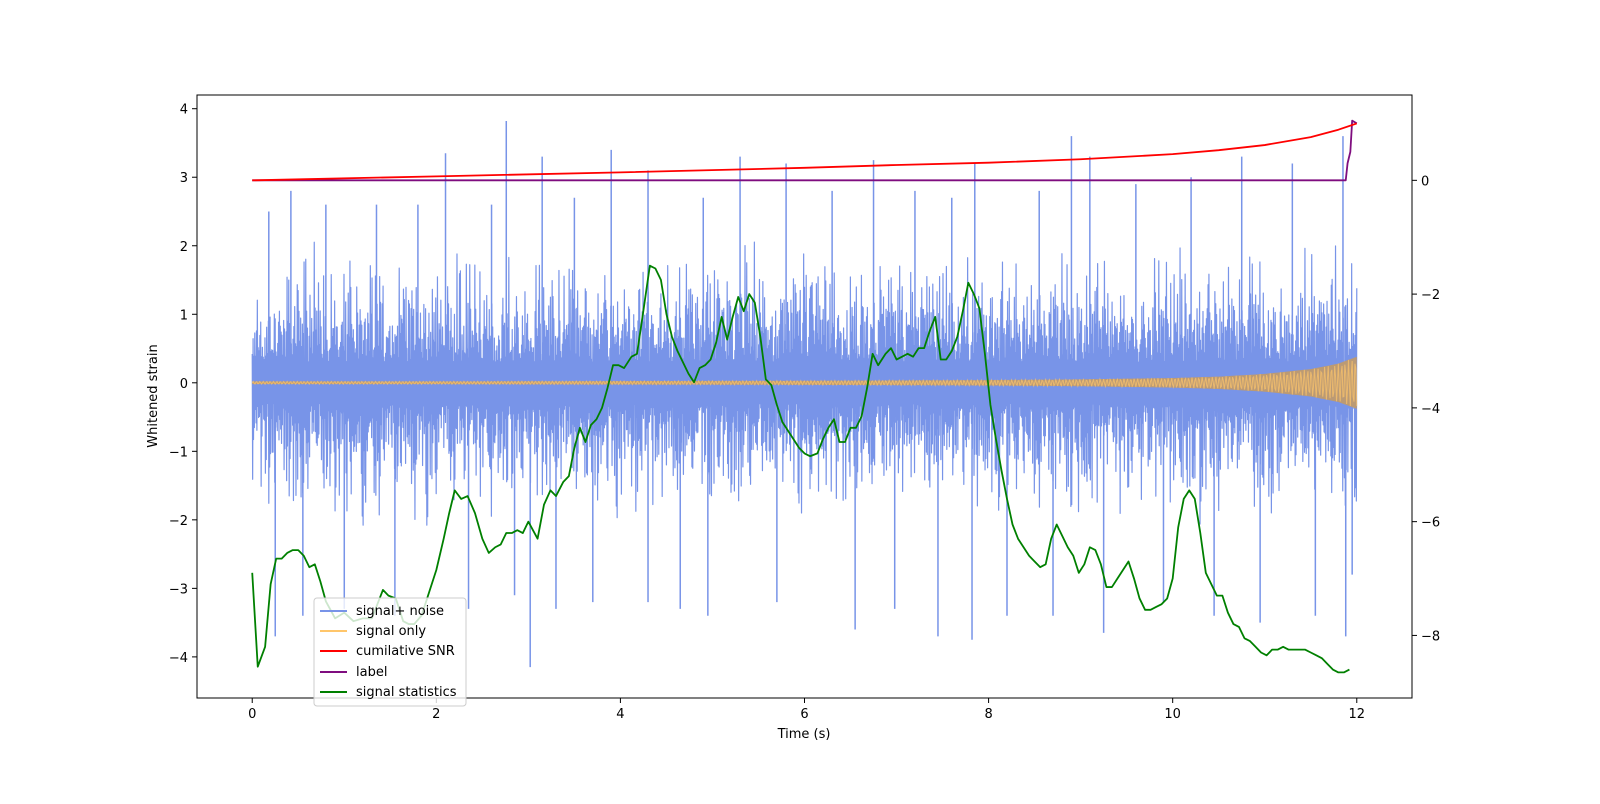  I want to click on x-tick-label-6: 12, so click(1356, 714).